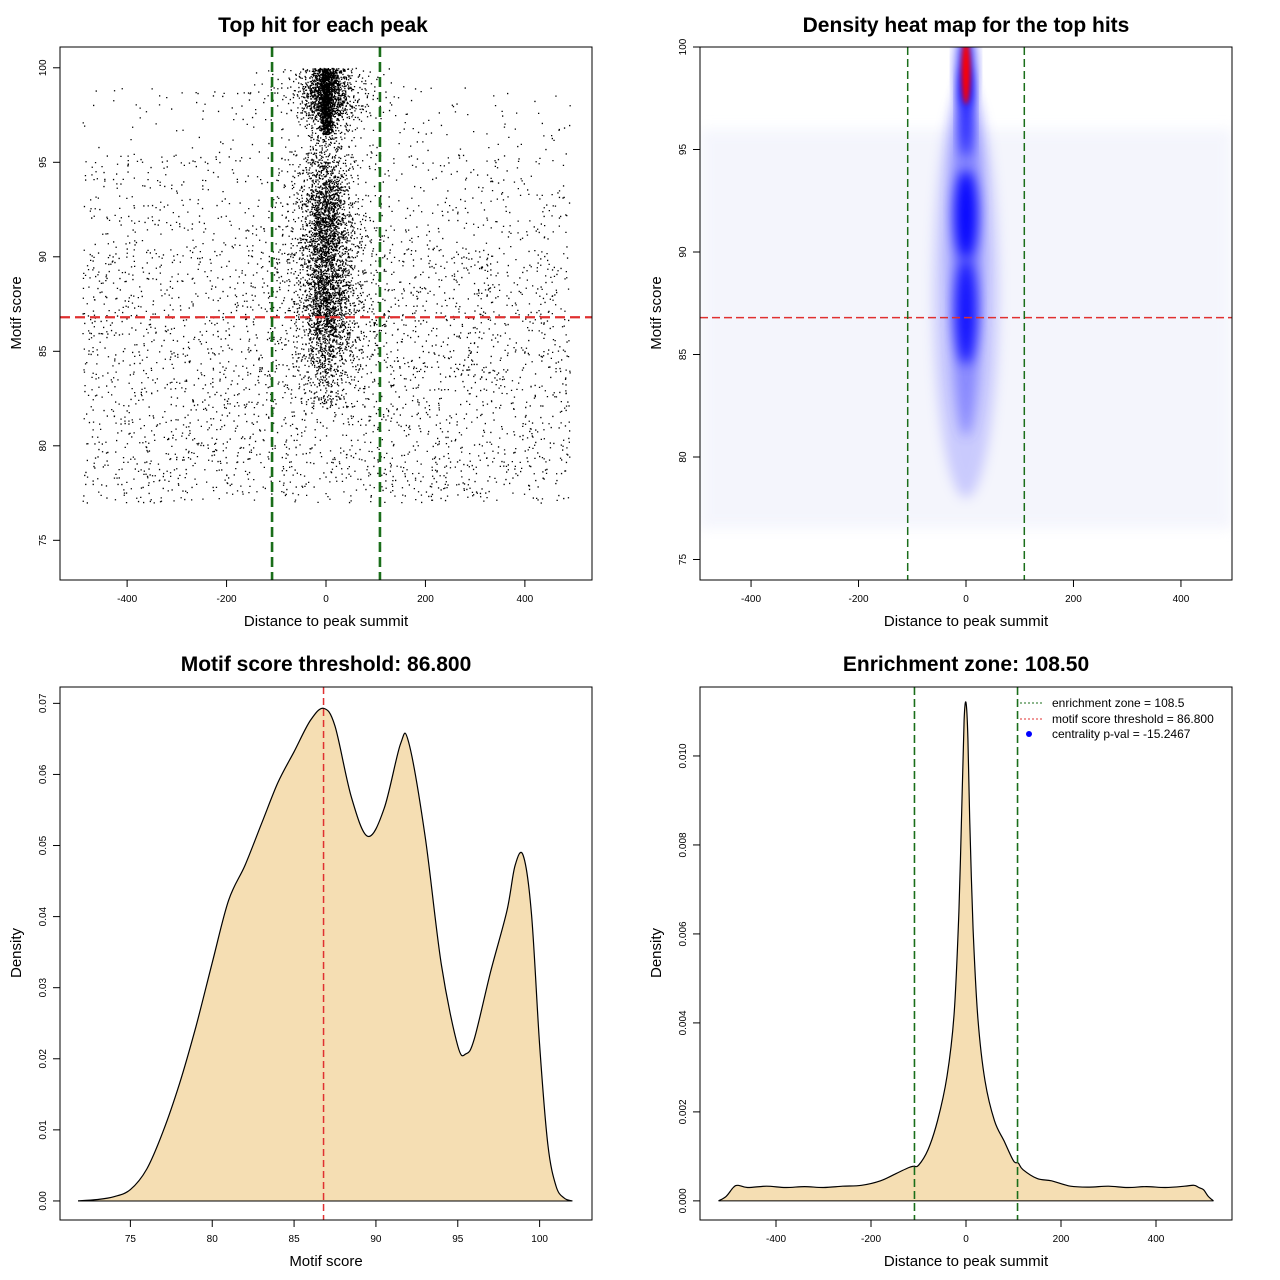 This screenshot has width=1280, height=1280. What do you see at coordinates (683, 355) in the screenshot?
I see `heatmap-y-tick-label: 85` at bounding box center [683, 355].